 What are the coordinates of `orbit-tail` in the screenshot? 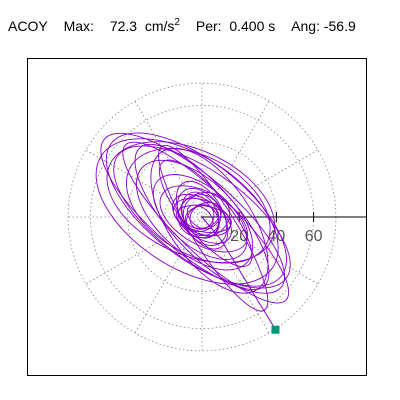 It's located at (238, 273).